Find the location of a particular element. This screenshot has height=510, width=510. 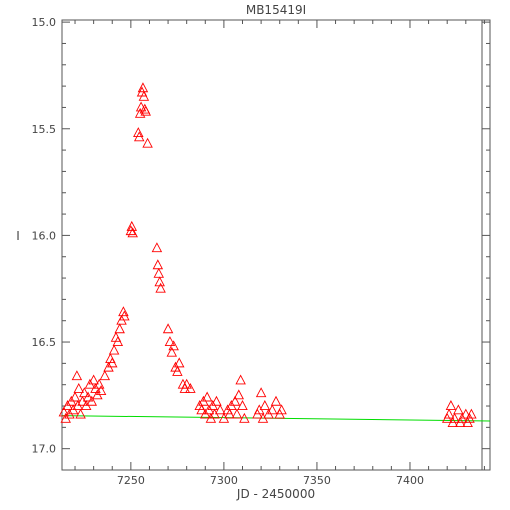

y-tick-label: 15.5 is located at coordinates (44, 129).